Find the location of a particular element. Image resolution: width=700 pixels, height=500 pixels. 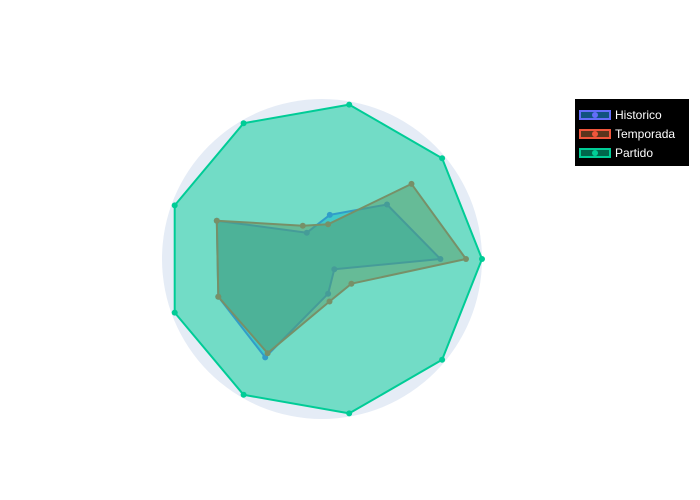

legend-marker-partido is located at coordinates (595, 153).